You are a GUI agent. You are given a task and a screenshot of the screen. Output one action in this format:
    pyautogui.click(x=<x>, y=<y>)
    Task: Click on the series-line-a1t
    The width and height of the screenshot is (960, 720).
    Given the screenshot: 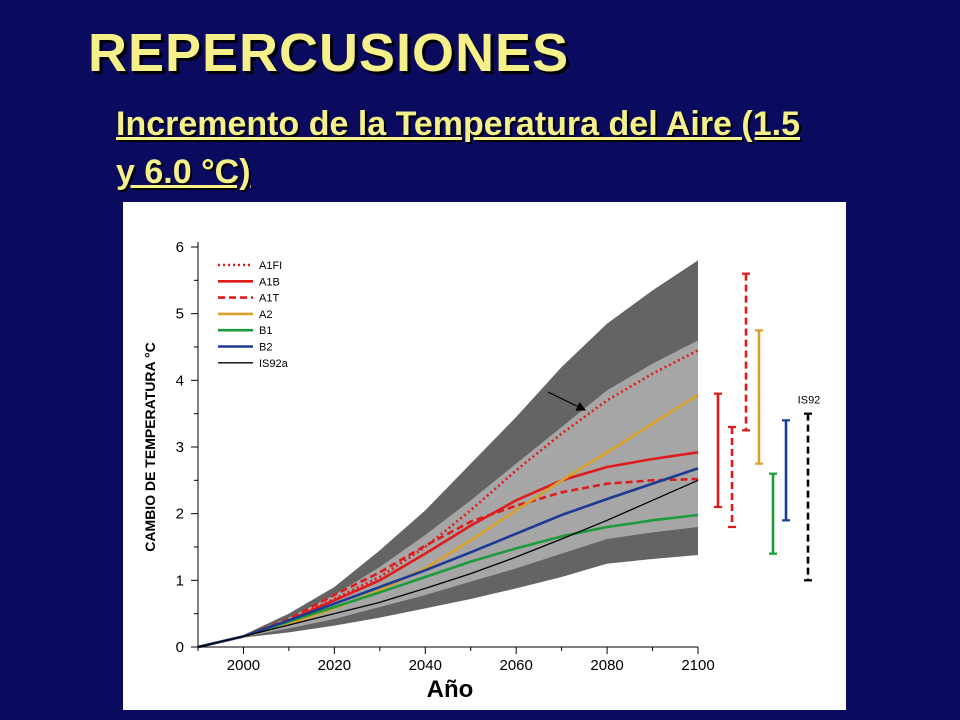 What is the action you would take?
    pyautogui.click(x=448, y=563)
    